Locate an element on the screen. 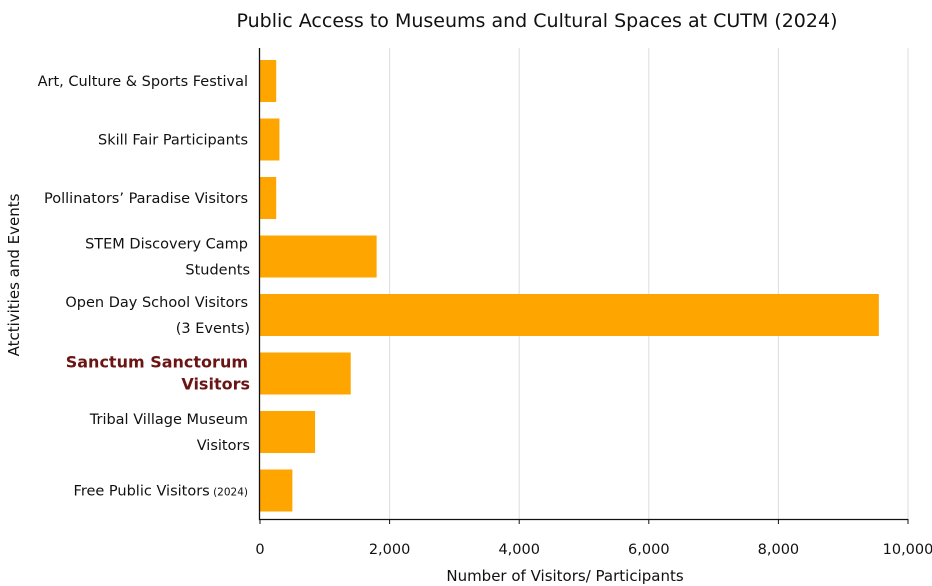 Image resolution: width=932 pixels, height=586 pixels. y-axis-label: Atctivities and Events is located at coordinates (14, 274).